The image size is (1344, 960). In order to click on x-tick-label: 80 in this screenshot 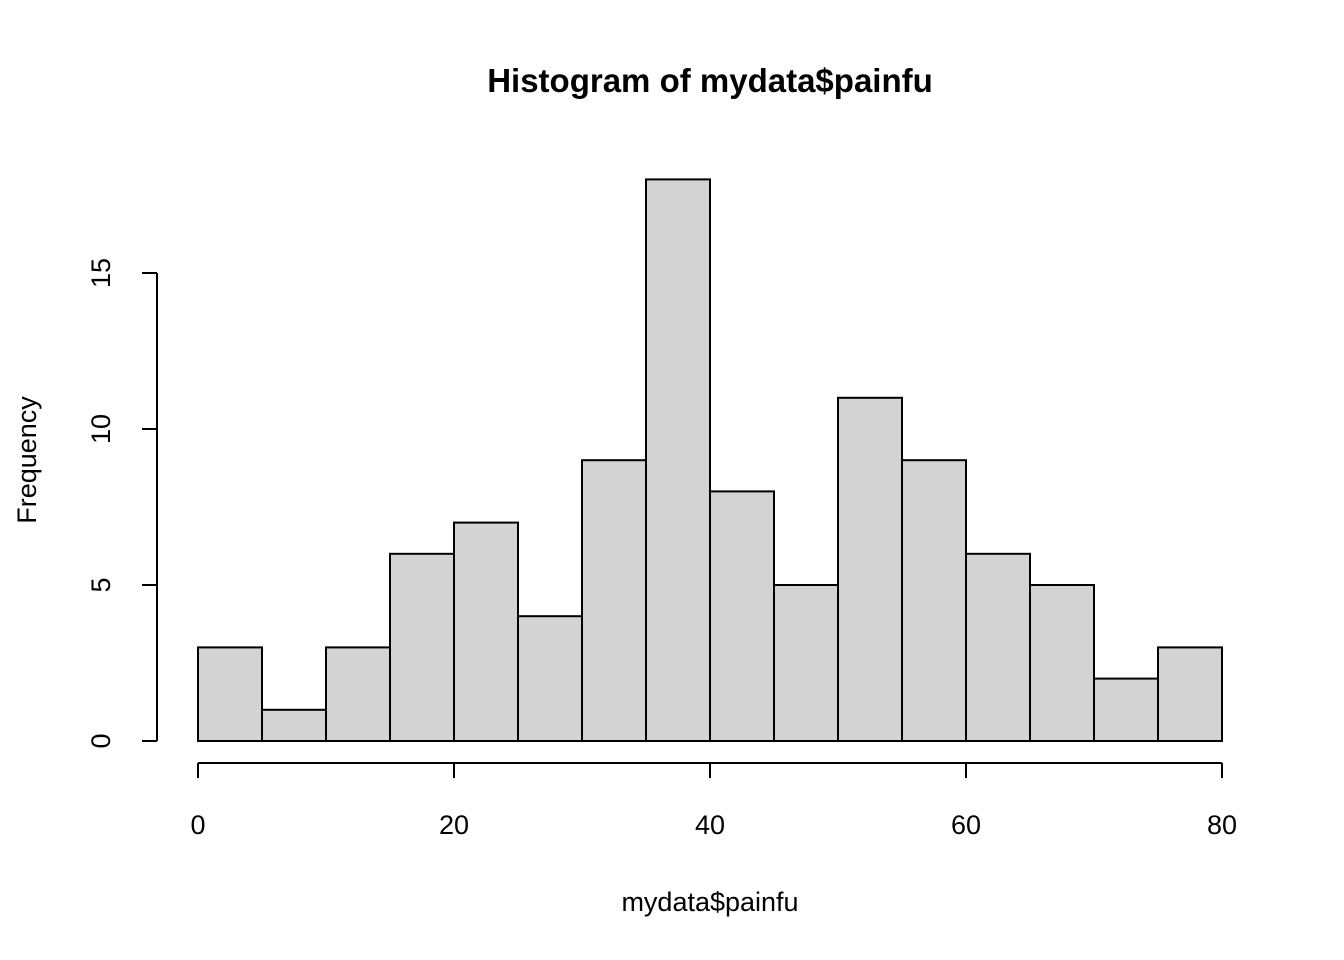, I will do `click(1222, 825)`.